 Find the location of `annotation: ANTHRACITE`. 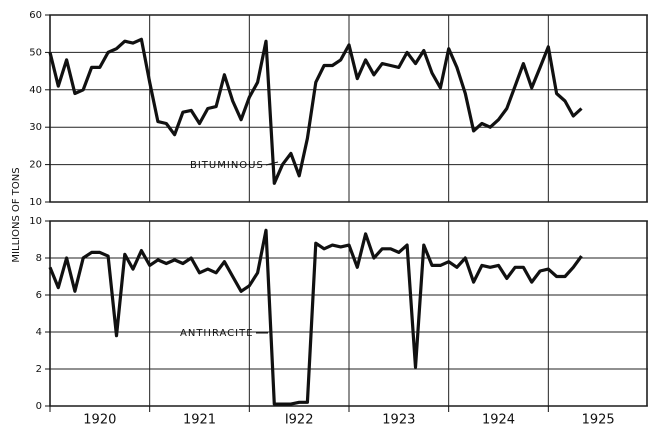

annotation: ANTHRACITE is located at coordinates (217, 333).